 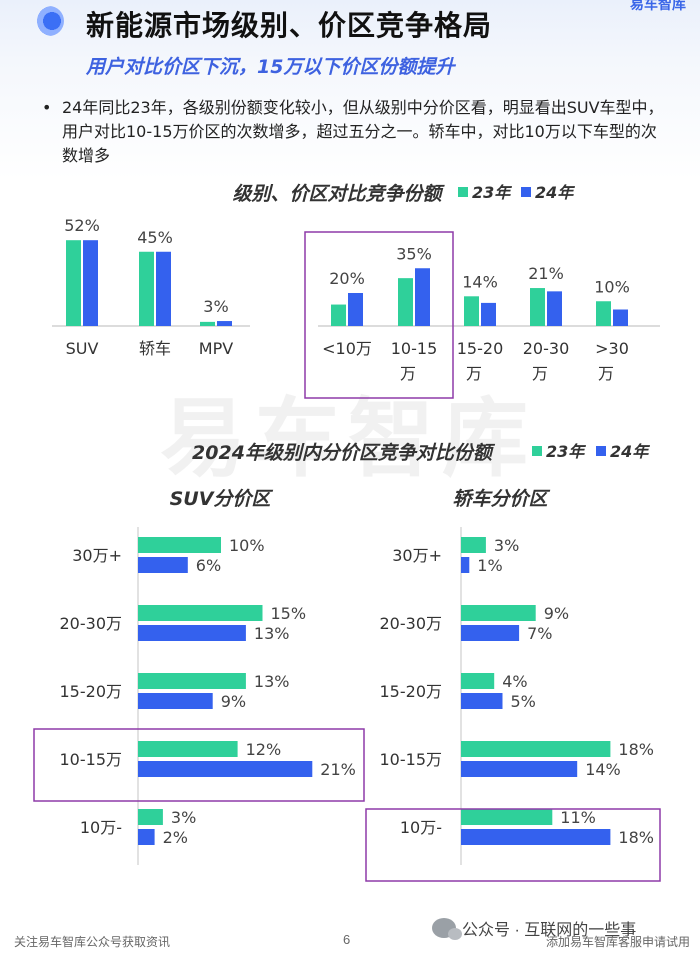 What do you see at coordinates (408, 373) in the screenshot?
I see `category-label-unit-4: 万` at bounding box center [408, 373].